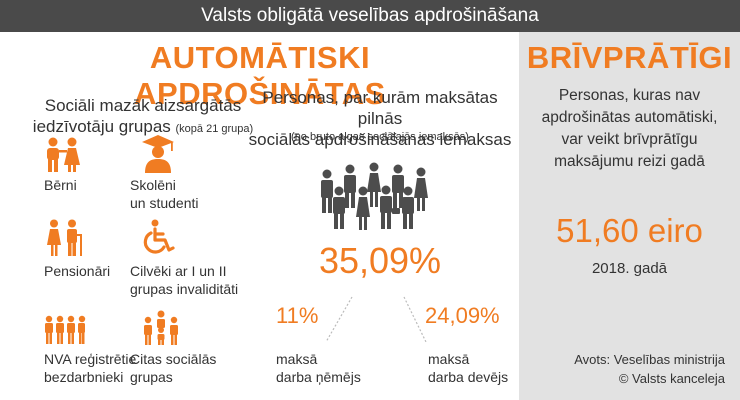  What do you see at coordinates (370, 16) in the screenshot?
I see `page-title: Valsts obligātā veselības apdrošināšana` at bounding box center [370, 16].